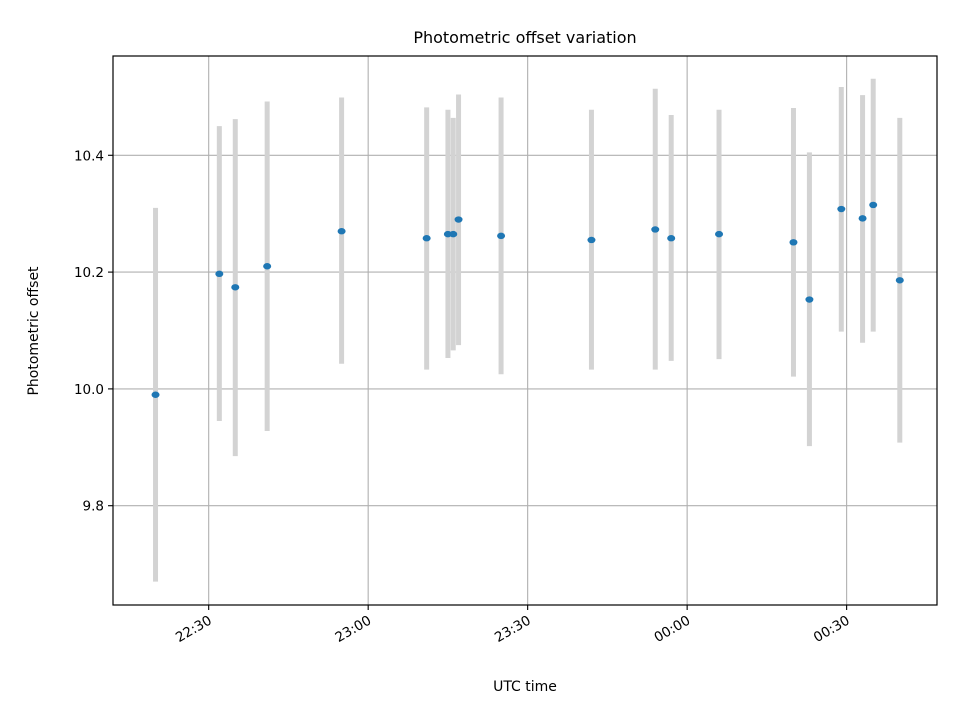 The width and height of the screenshot is (960, 720). What do you see at coordinates (89, 390) in the screenshot?
I see `y-tick-label: 10.0` at bounding box center [89, 390].